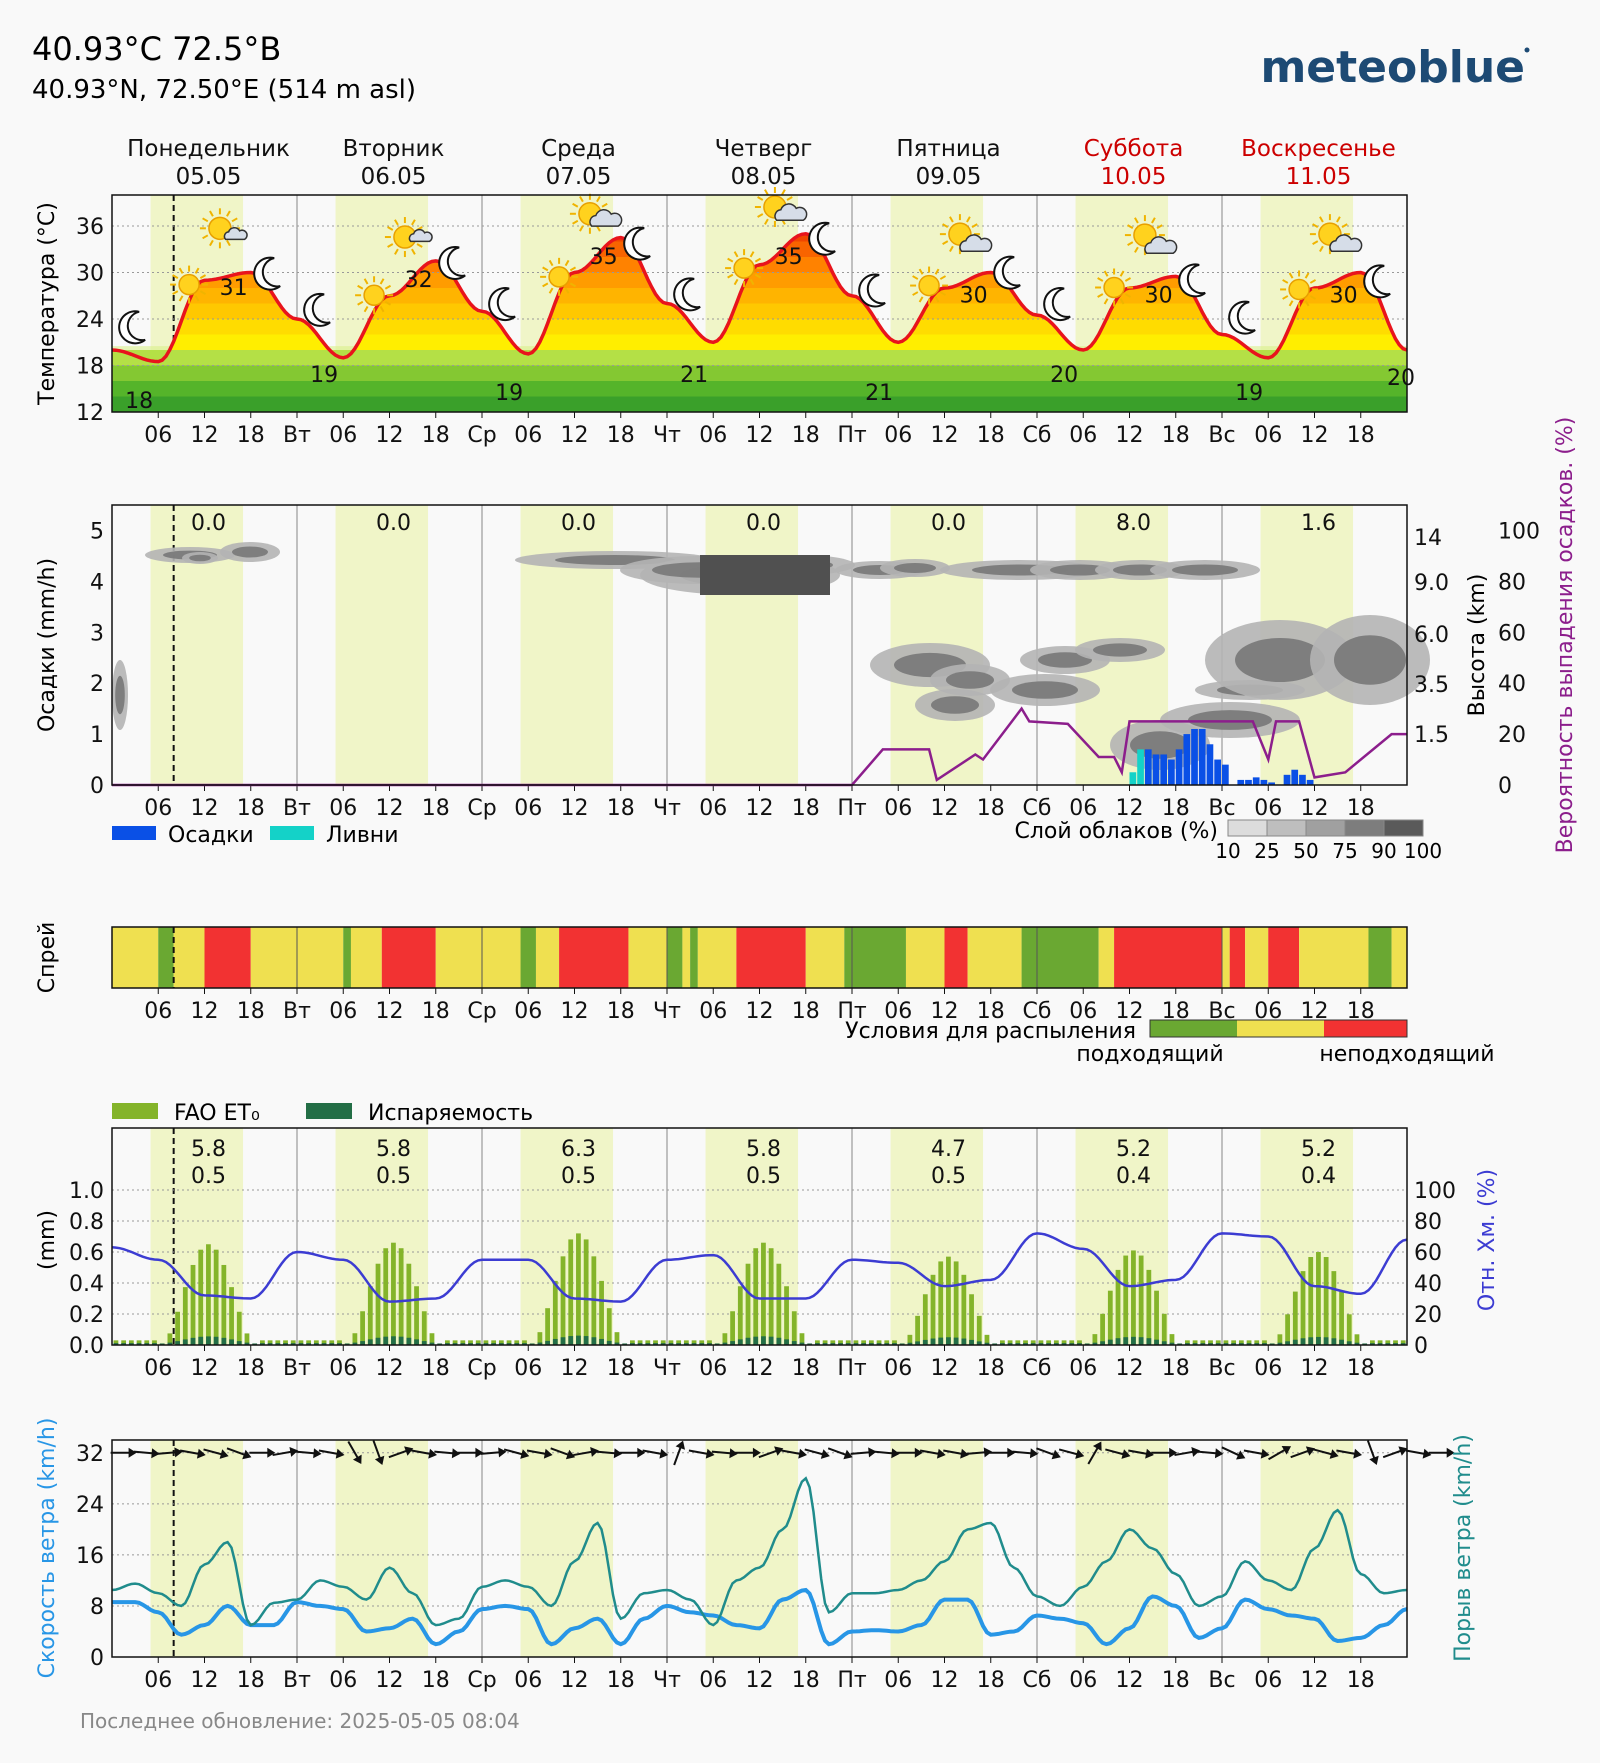 The height and width of the screenshot is (1763, 1600). What do you see at coordinates (1392, 67) in the screenshot?
I see `brand-logo: meteoblue` at bounding box center [1392, 67].